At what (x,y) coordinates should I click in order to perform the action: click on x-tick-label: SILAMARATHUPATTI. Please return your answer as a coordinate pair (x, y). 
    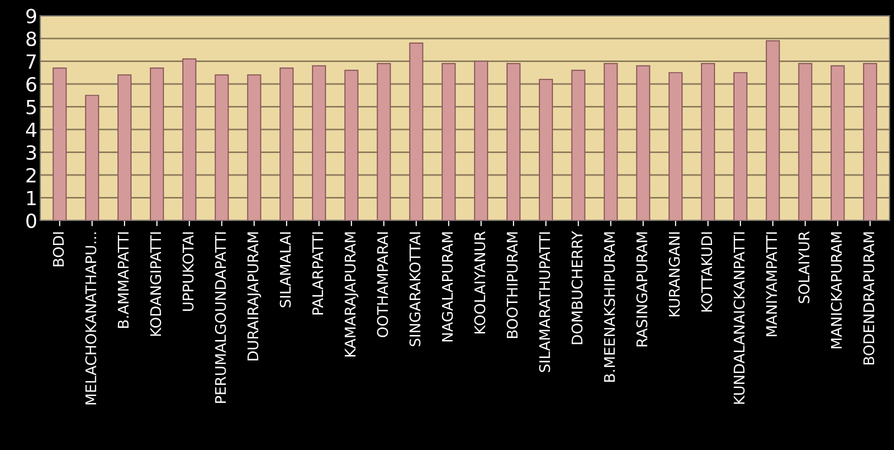
    Looking at the image, I should click on (544, 302).